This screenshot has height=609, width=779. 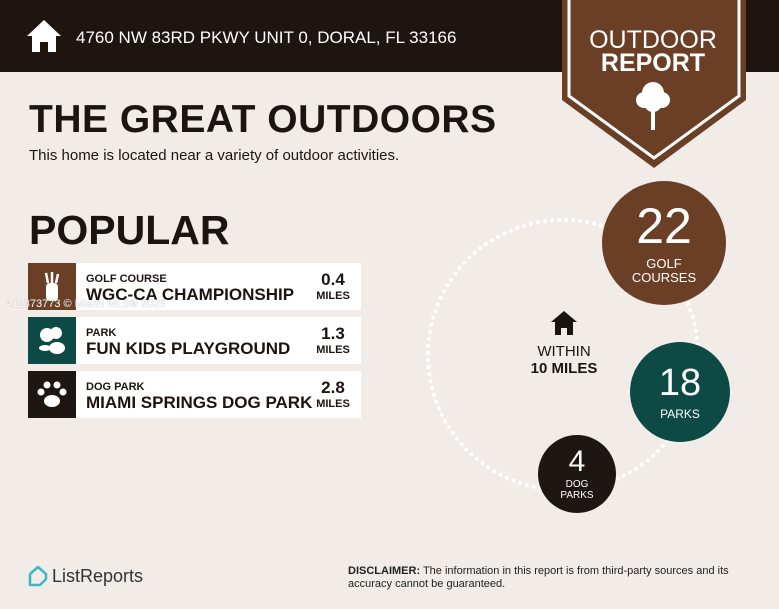 I want to click on disclaimer-label: DISCLAIMER:, so click(x=384, y=571).